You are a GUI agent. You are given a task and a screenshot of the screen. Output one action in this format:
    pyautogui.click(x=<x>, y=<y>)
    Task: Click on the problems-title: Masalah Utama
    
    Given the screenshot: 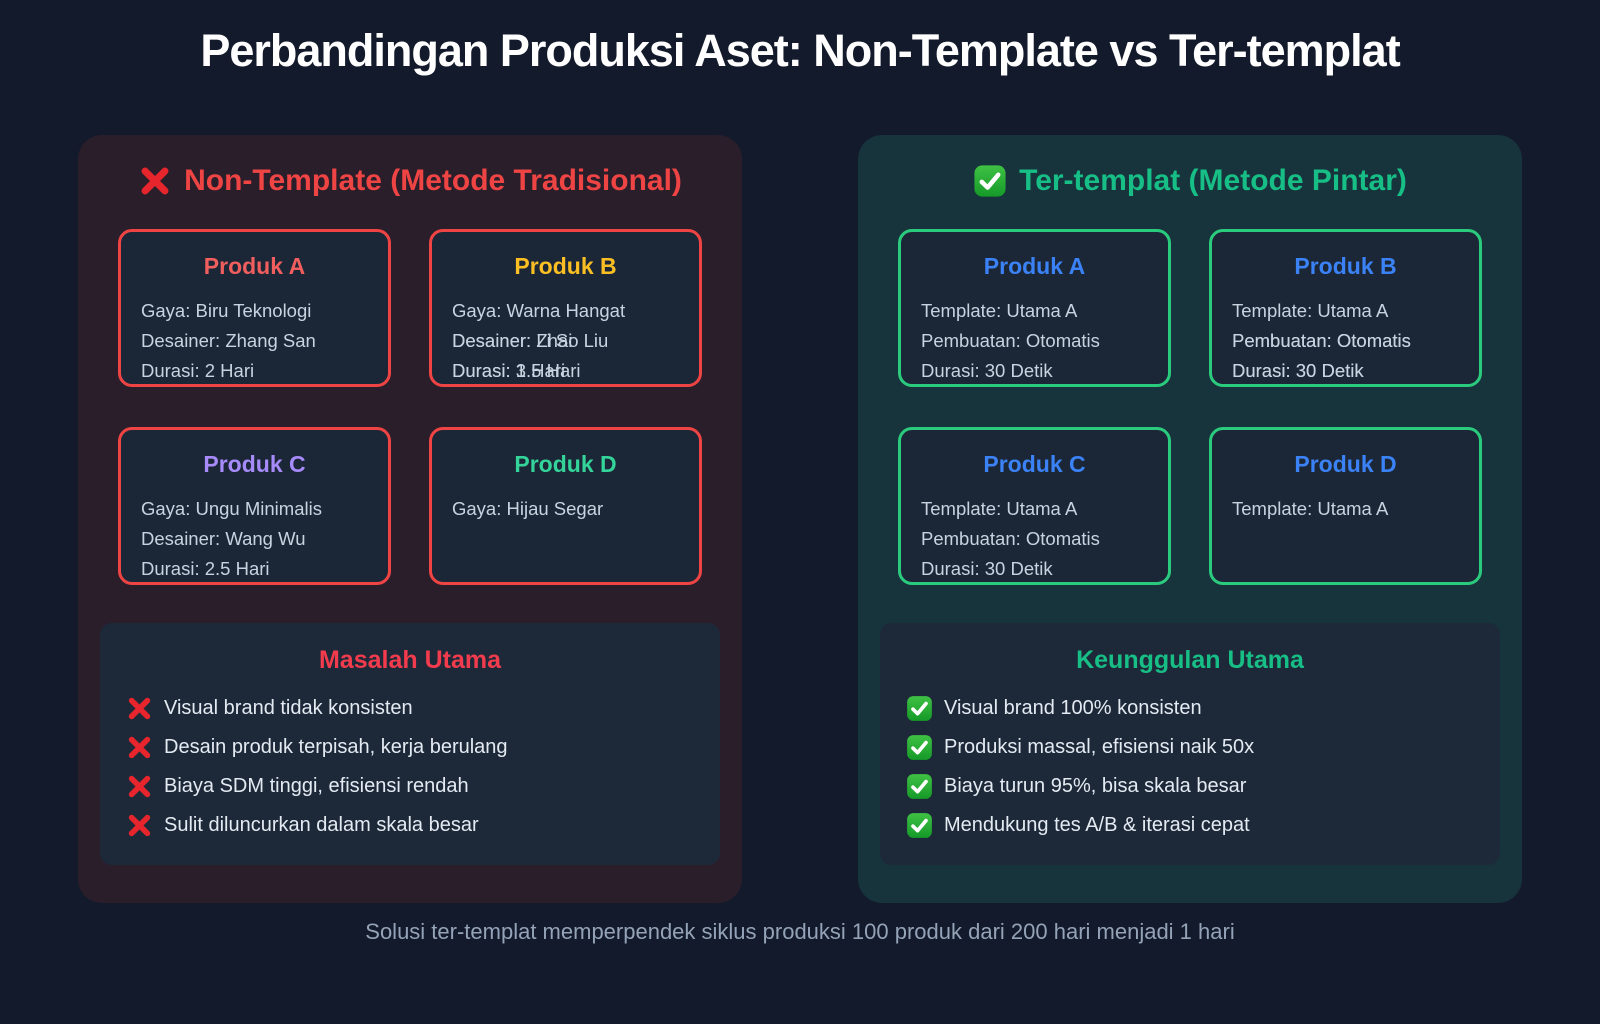 What is the action you would take?
    pyautogui.click(x=410, y=660)
    